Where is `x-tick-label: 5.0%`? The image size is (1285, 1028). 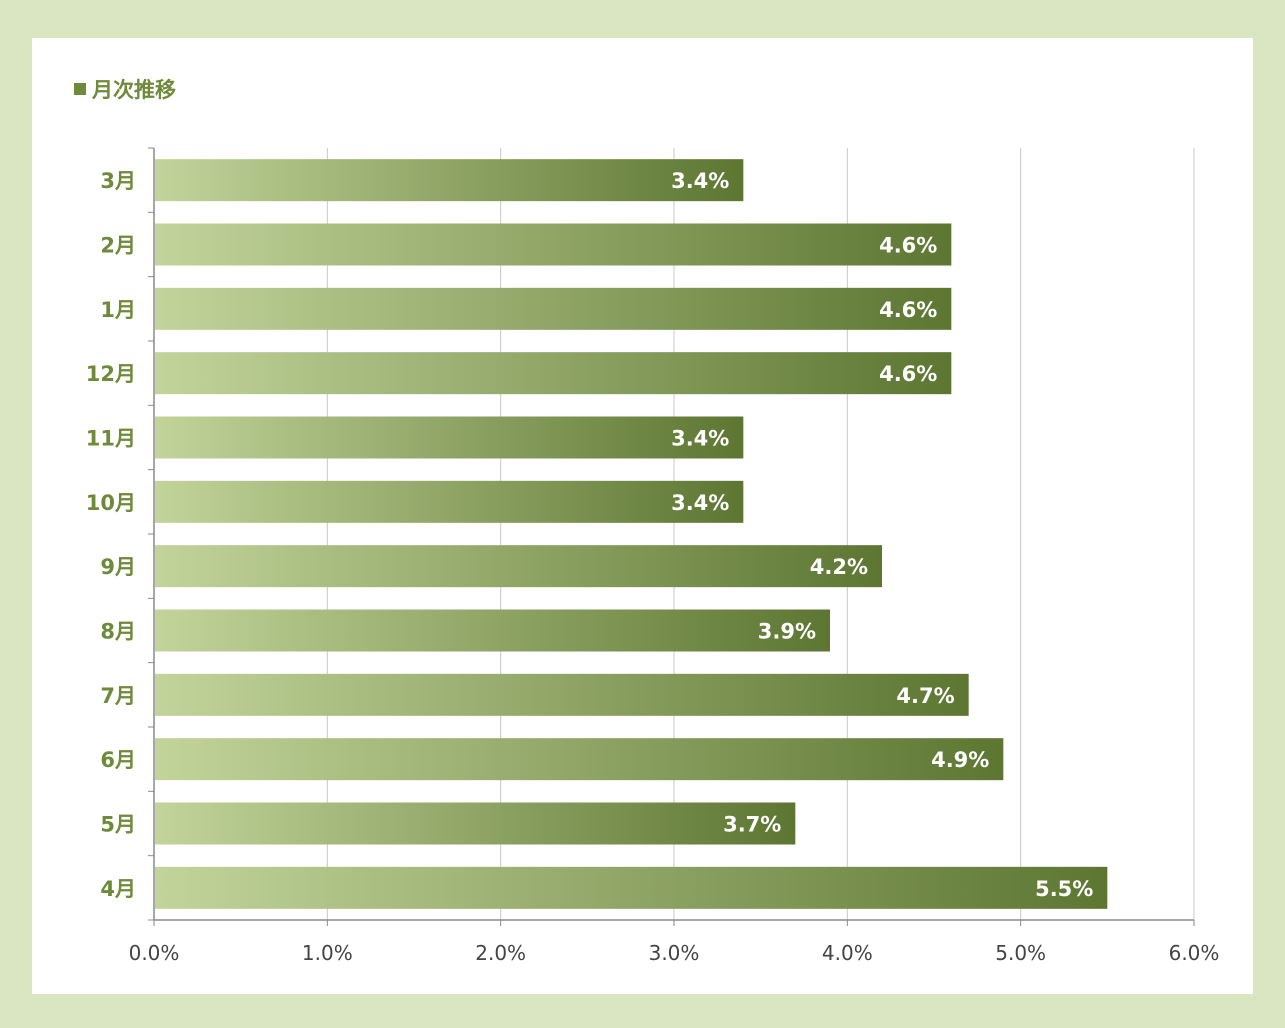 x-tick-label: 5.0% is located at coordinates (1020, 953).